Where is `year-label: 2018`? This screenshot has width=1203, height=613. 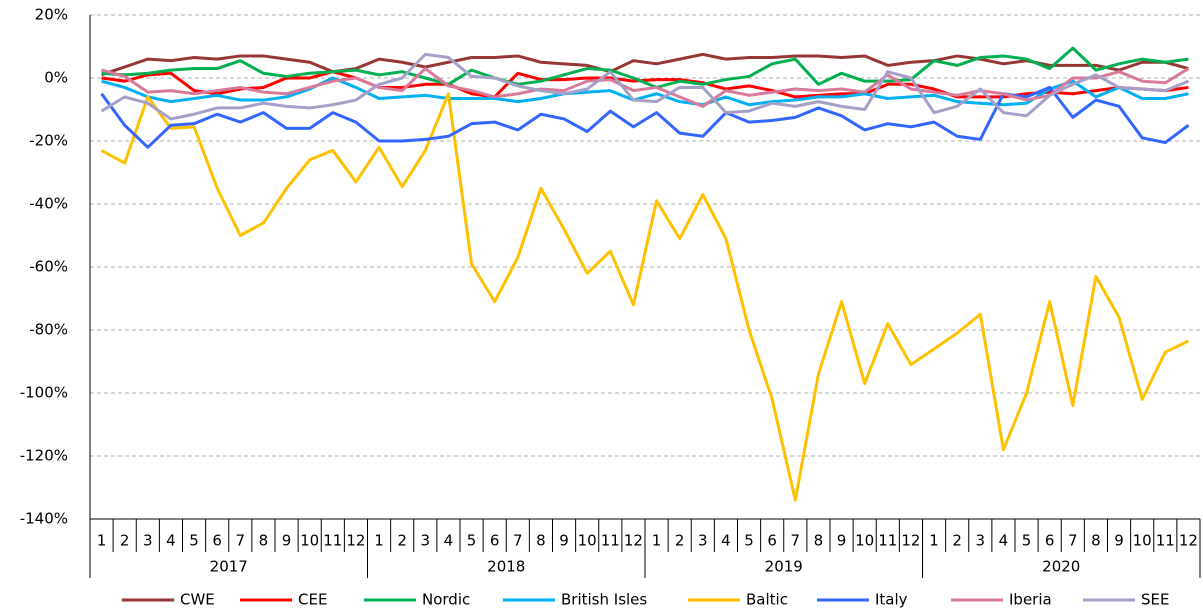
year-label: 2018 is located at coordinates (506, 567).